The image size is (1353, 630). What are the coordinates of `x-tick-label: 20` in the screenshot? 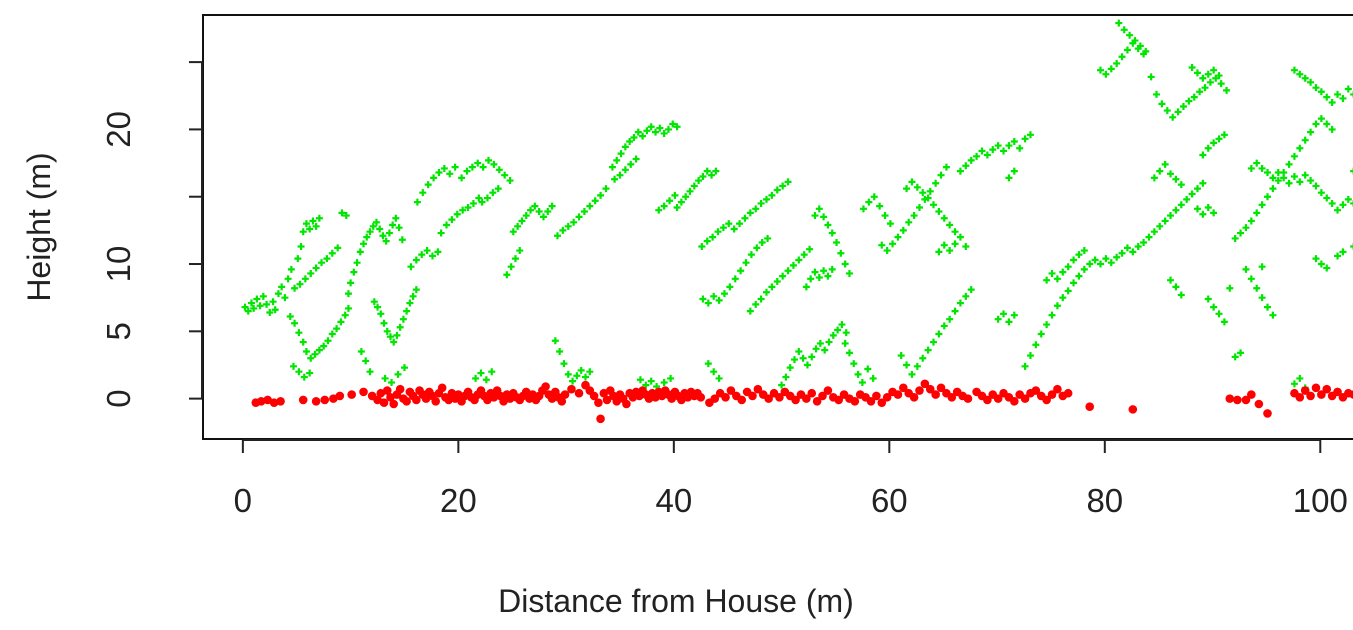 It's located at (458, 500).